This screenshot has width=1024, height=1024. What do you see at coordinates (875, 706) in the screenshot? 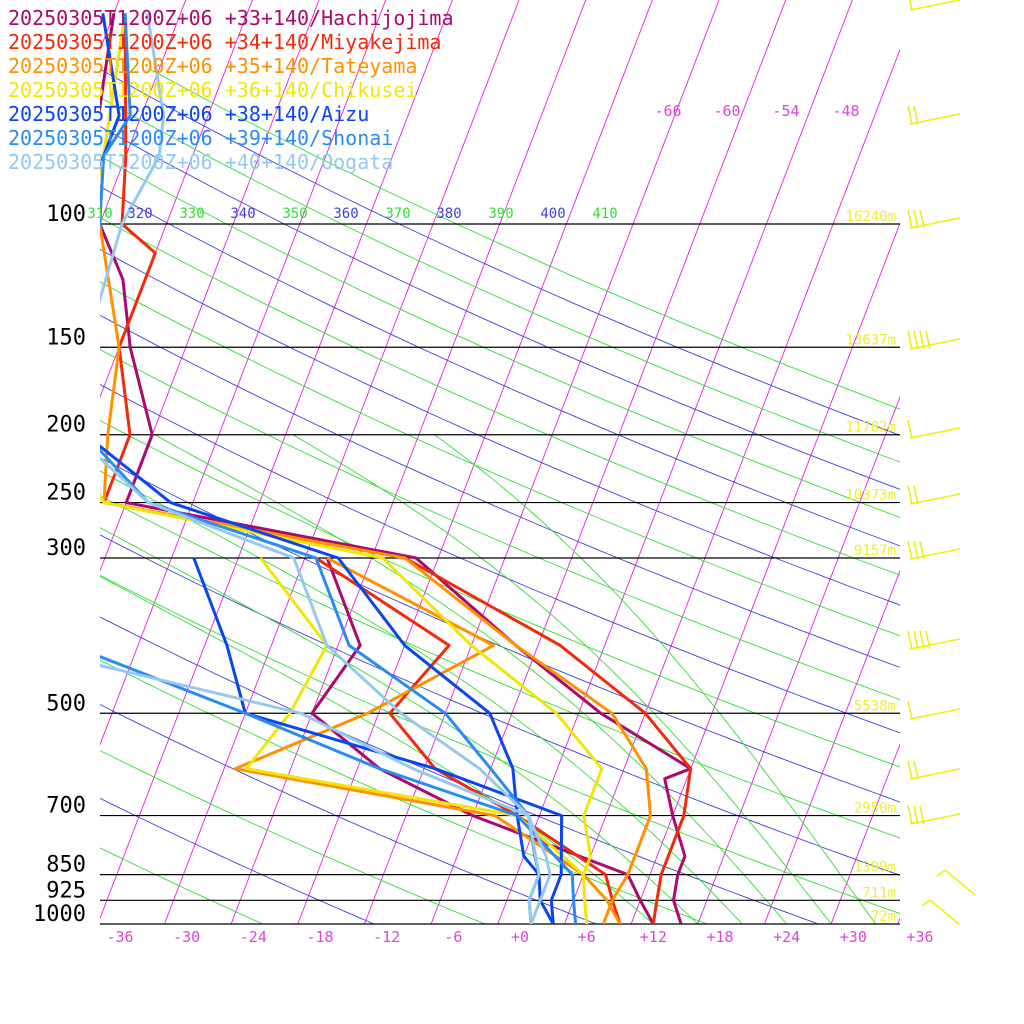
I see `height-label: 5538m` at bounding box center [875, 706].